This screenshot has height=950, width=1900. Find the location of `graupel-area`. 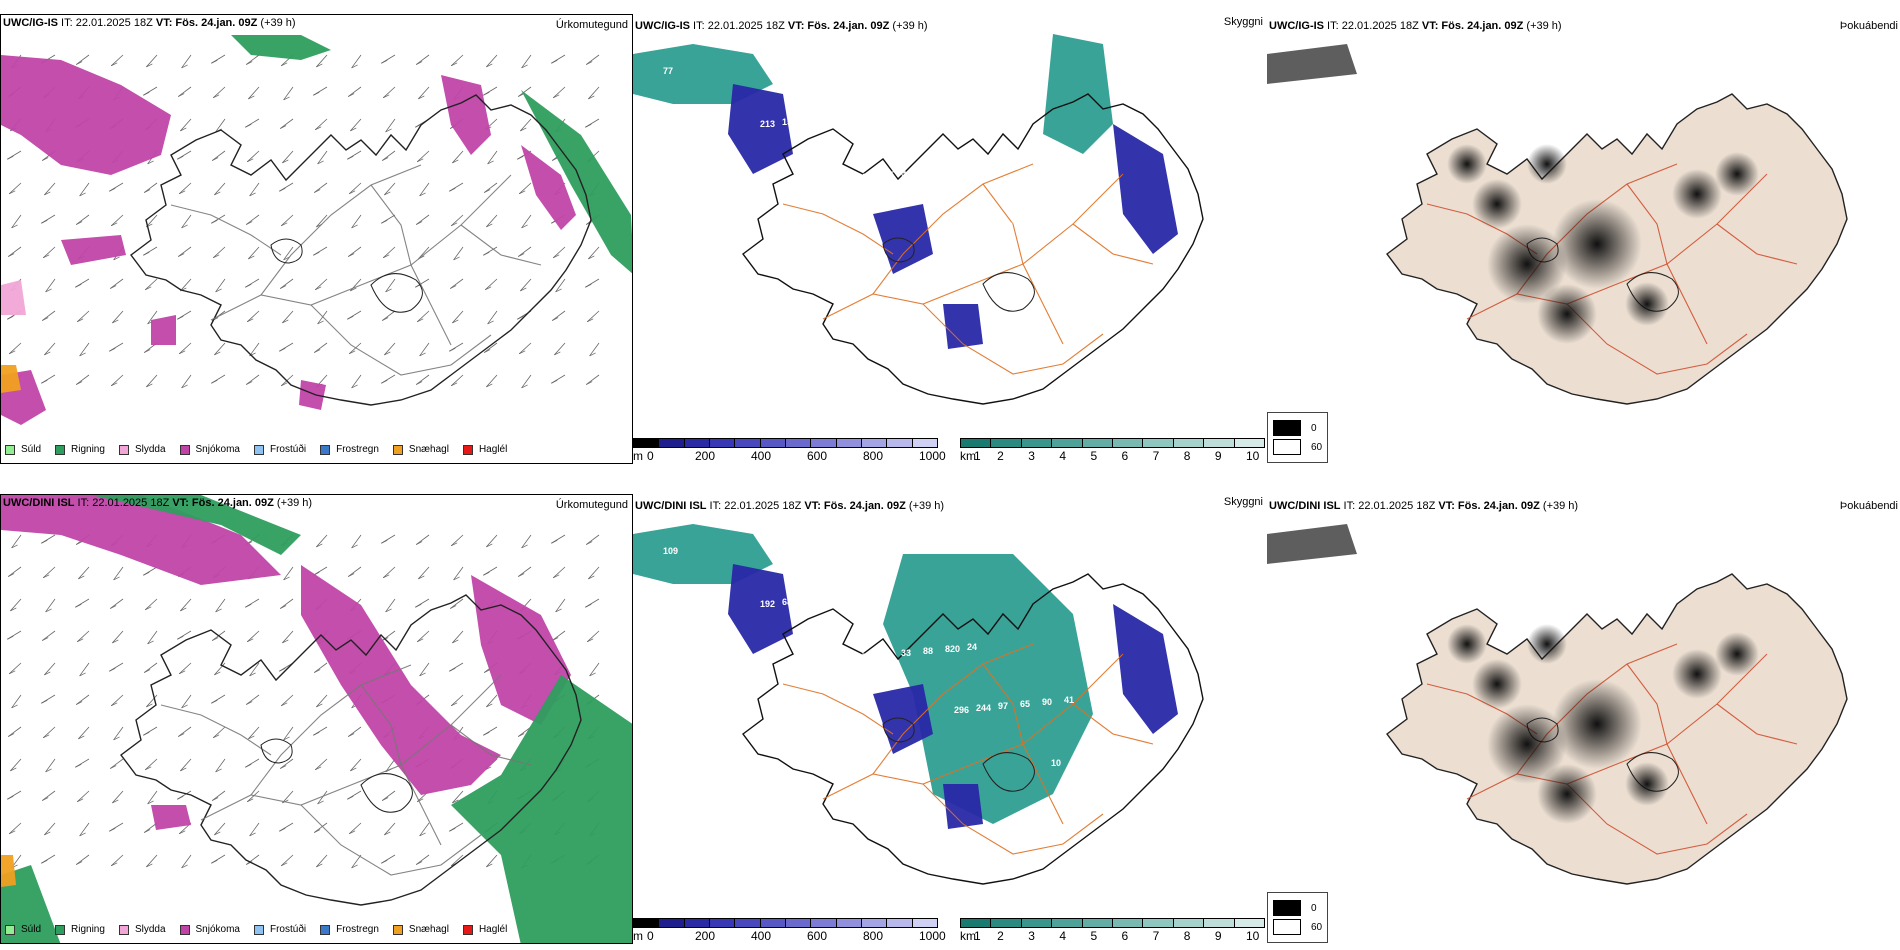

graupel-area is located at coordinates (11, 379).